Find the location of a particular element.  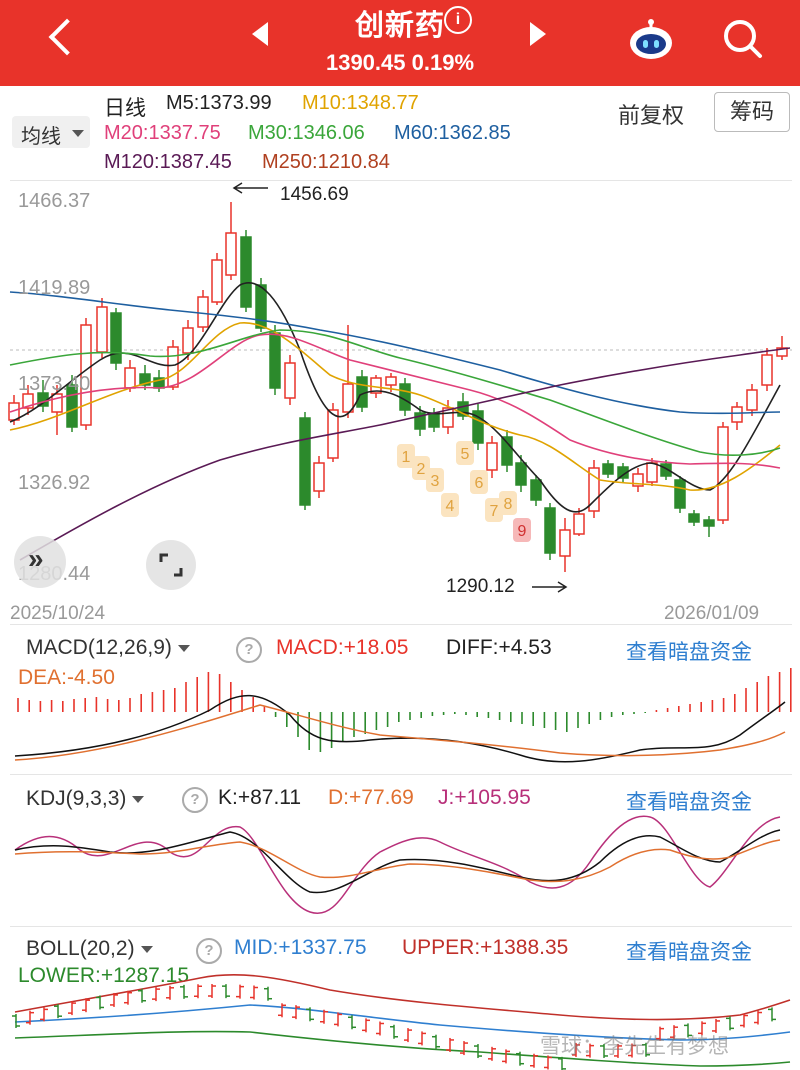

high-price-label: 1456.69 is located at coordinates (314, 194).